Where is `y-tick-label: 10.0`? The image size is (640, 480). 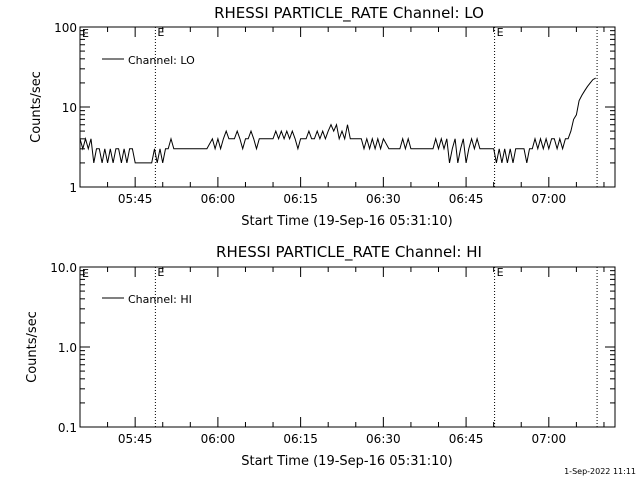 y-tick-label: 10.0 is located at coordinates (63, 268).